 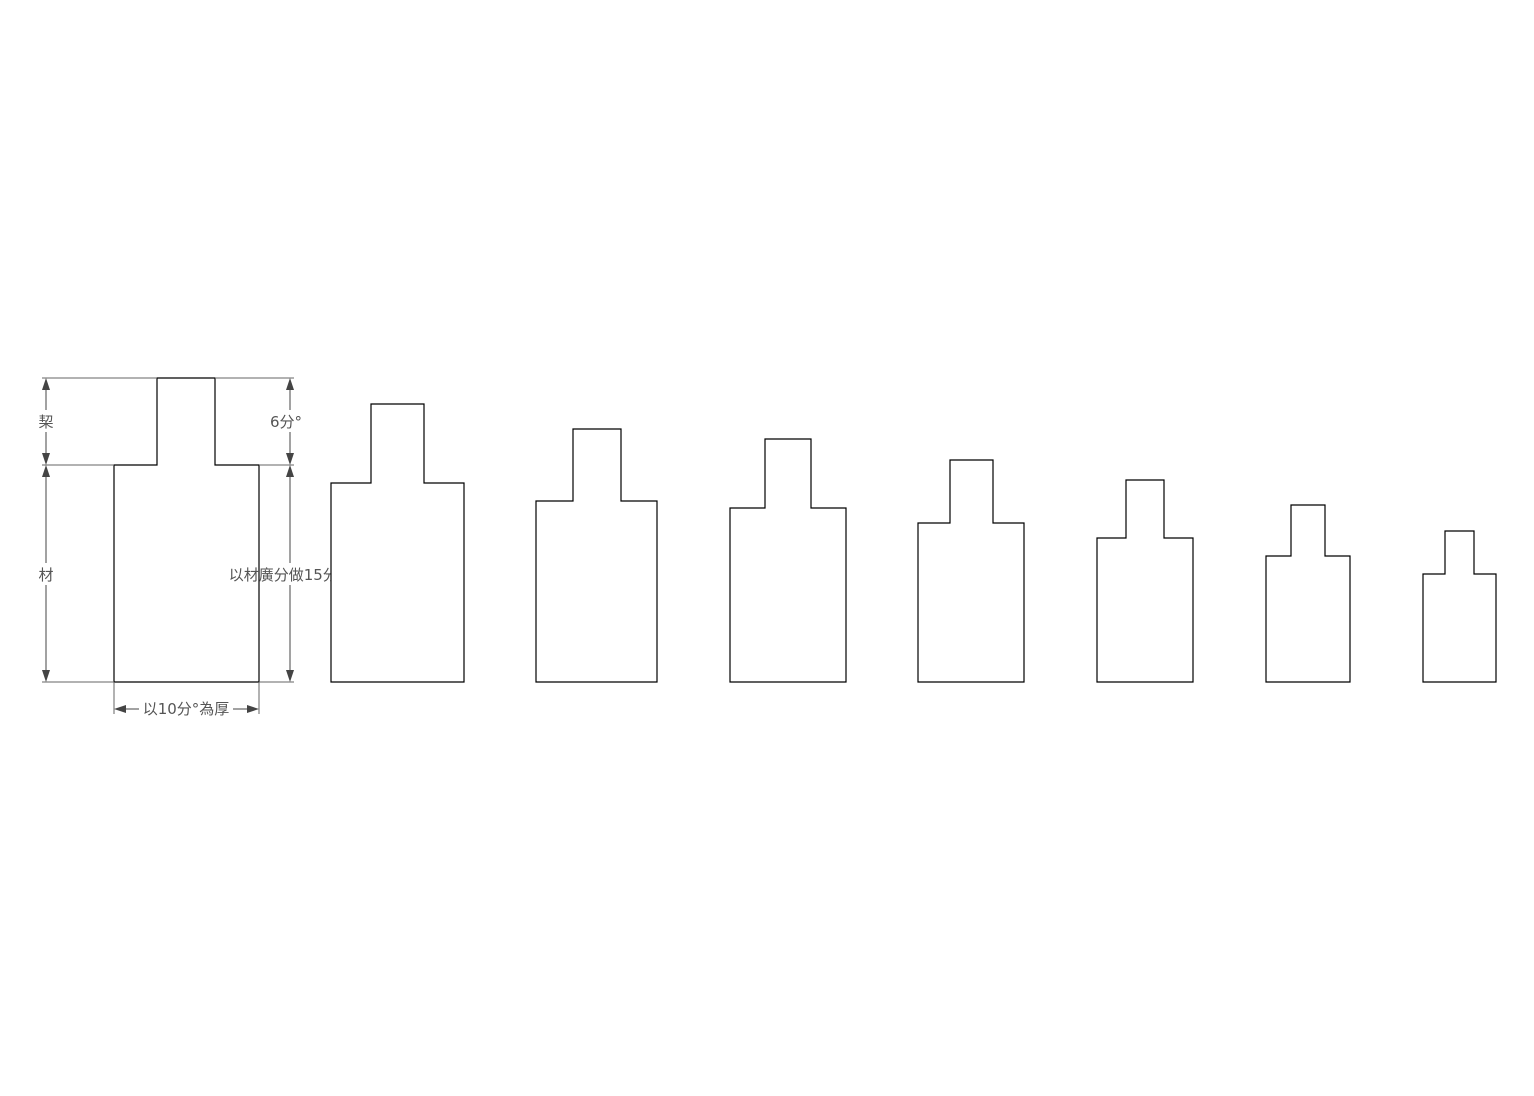 What do you see at coordinates (45, 575) in the screenshot?
I see `cai-label: 材` at bounding box center [45, 575].